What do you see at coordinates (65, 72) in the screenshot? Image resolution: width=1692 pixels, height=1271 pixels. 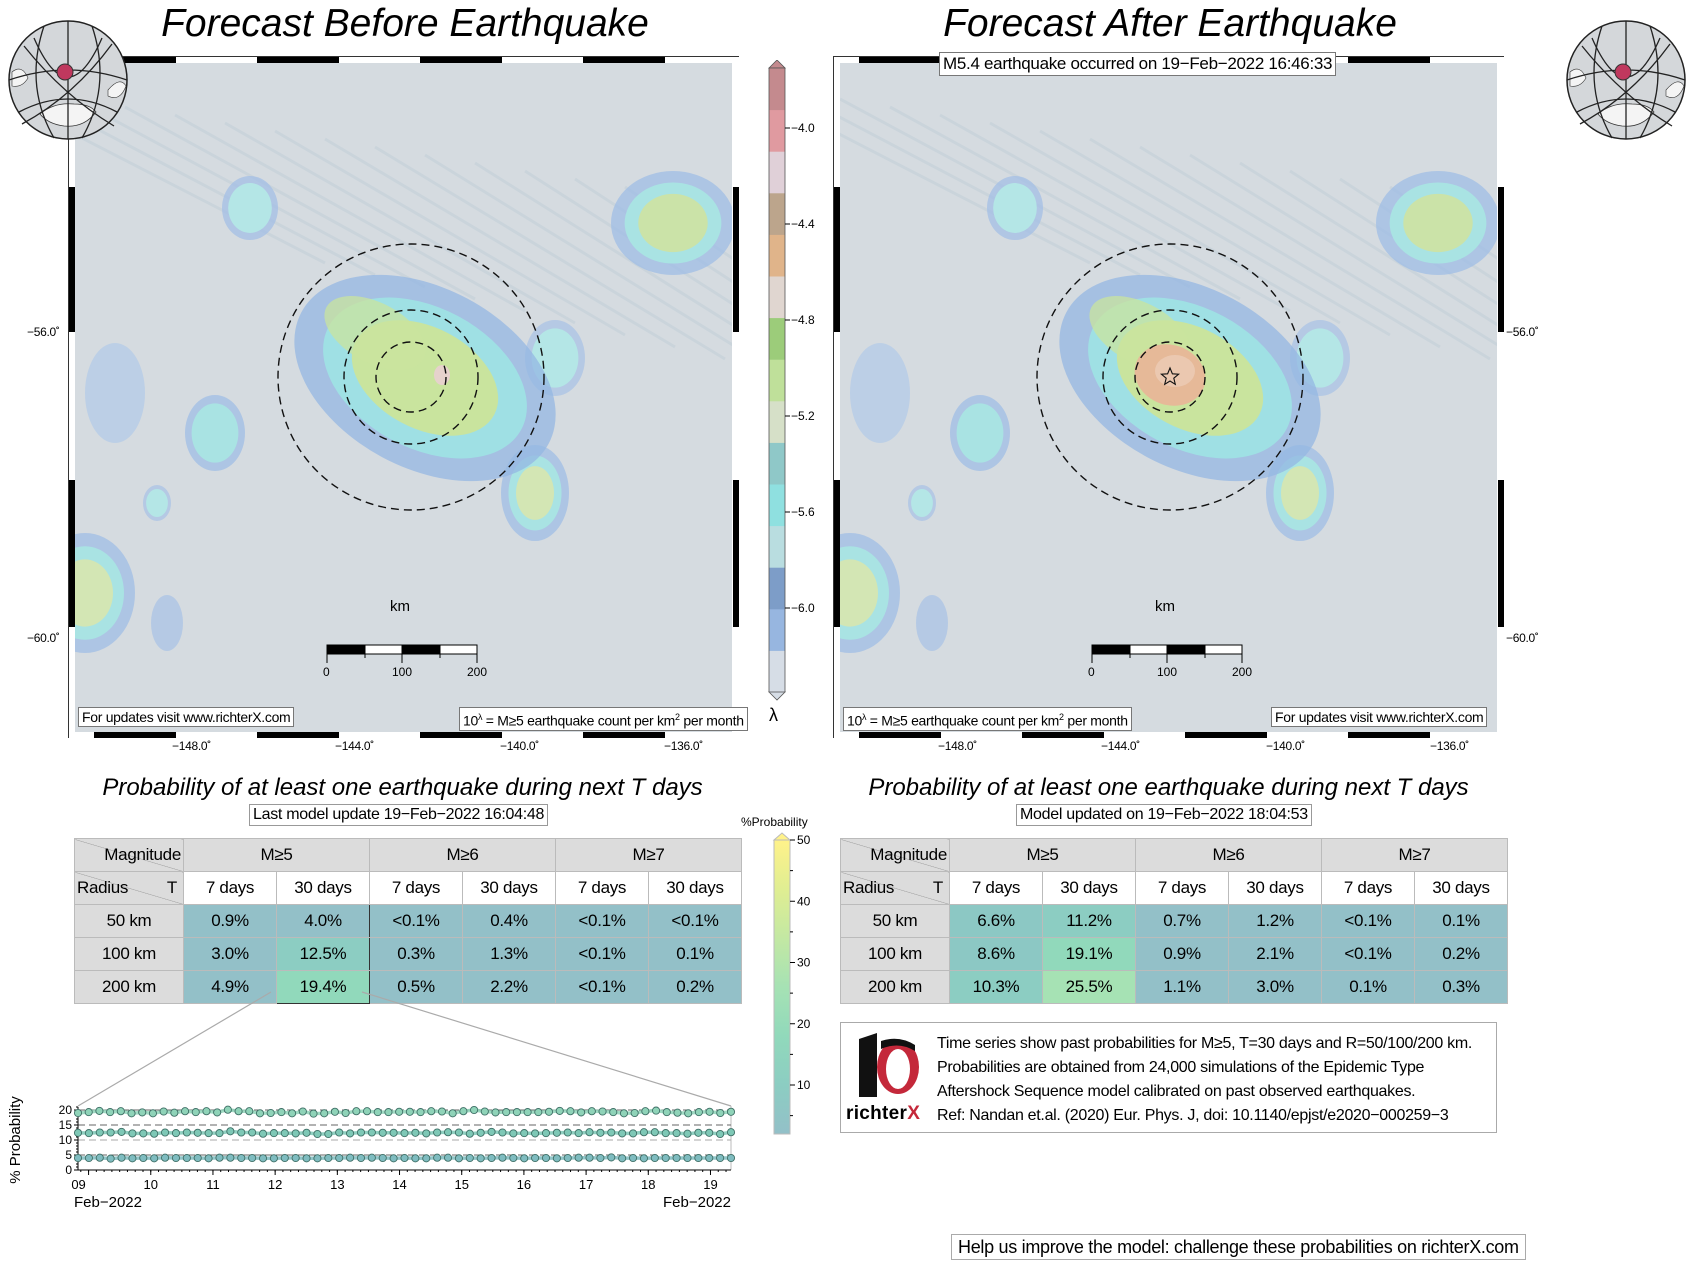 I see `region-marker` at bounding box center [65, 72].